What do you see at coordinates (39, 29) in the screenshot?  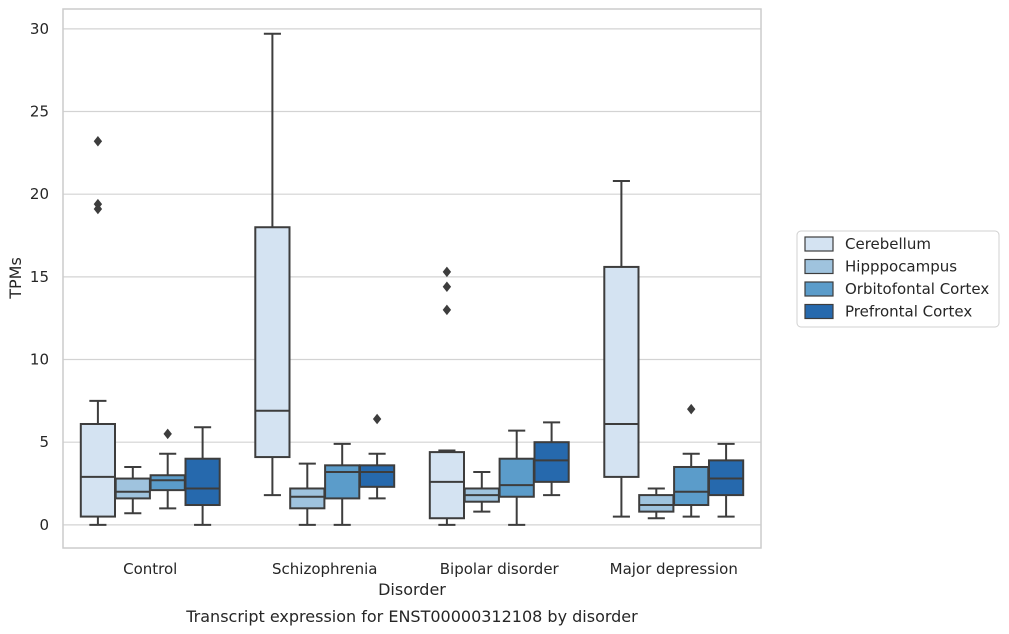 I see `y-tick-label: 30` at bounding box center [39, 29].